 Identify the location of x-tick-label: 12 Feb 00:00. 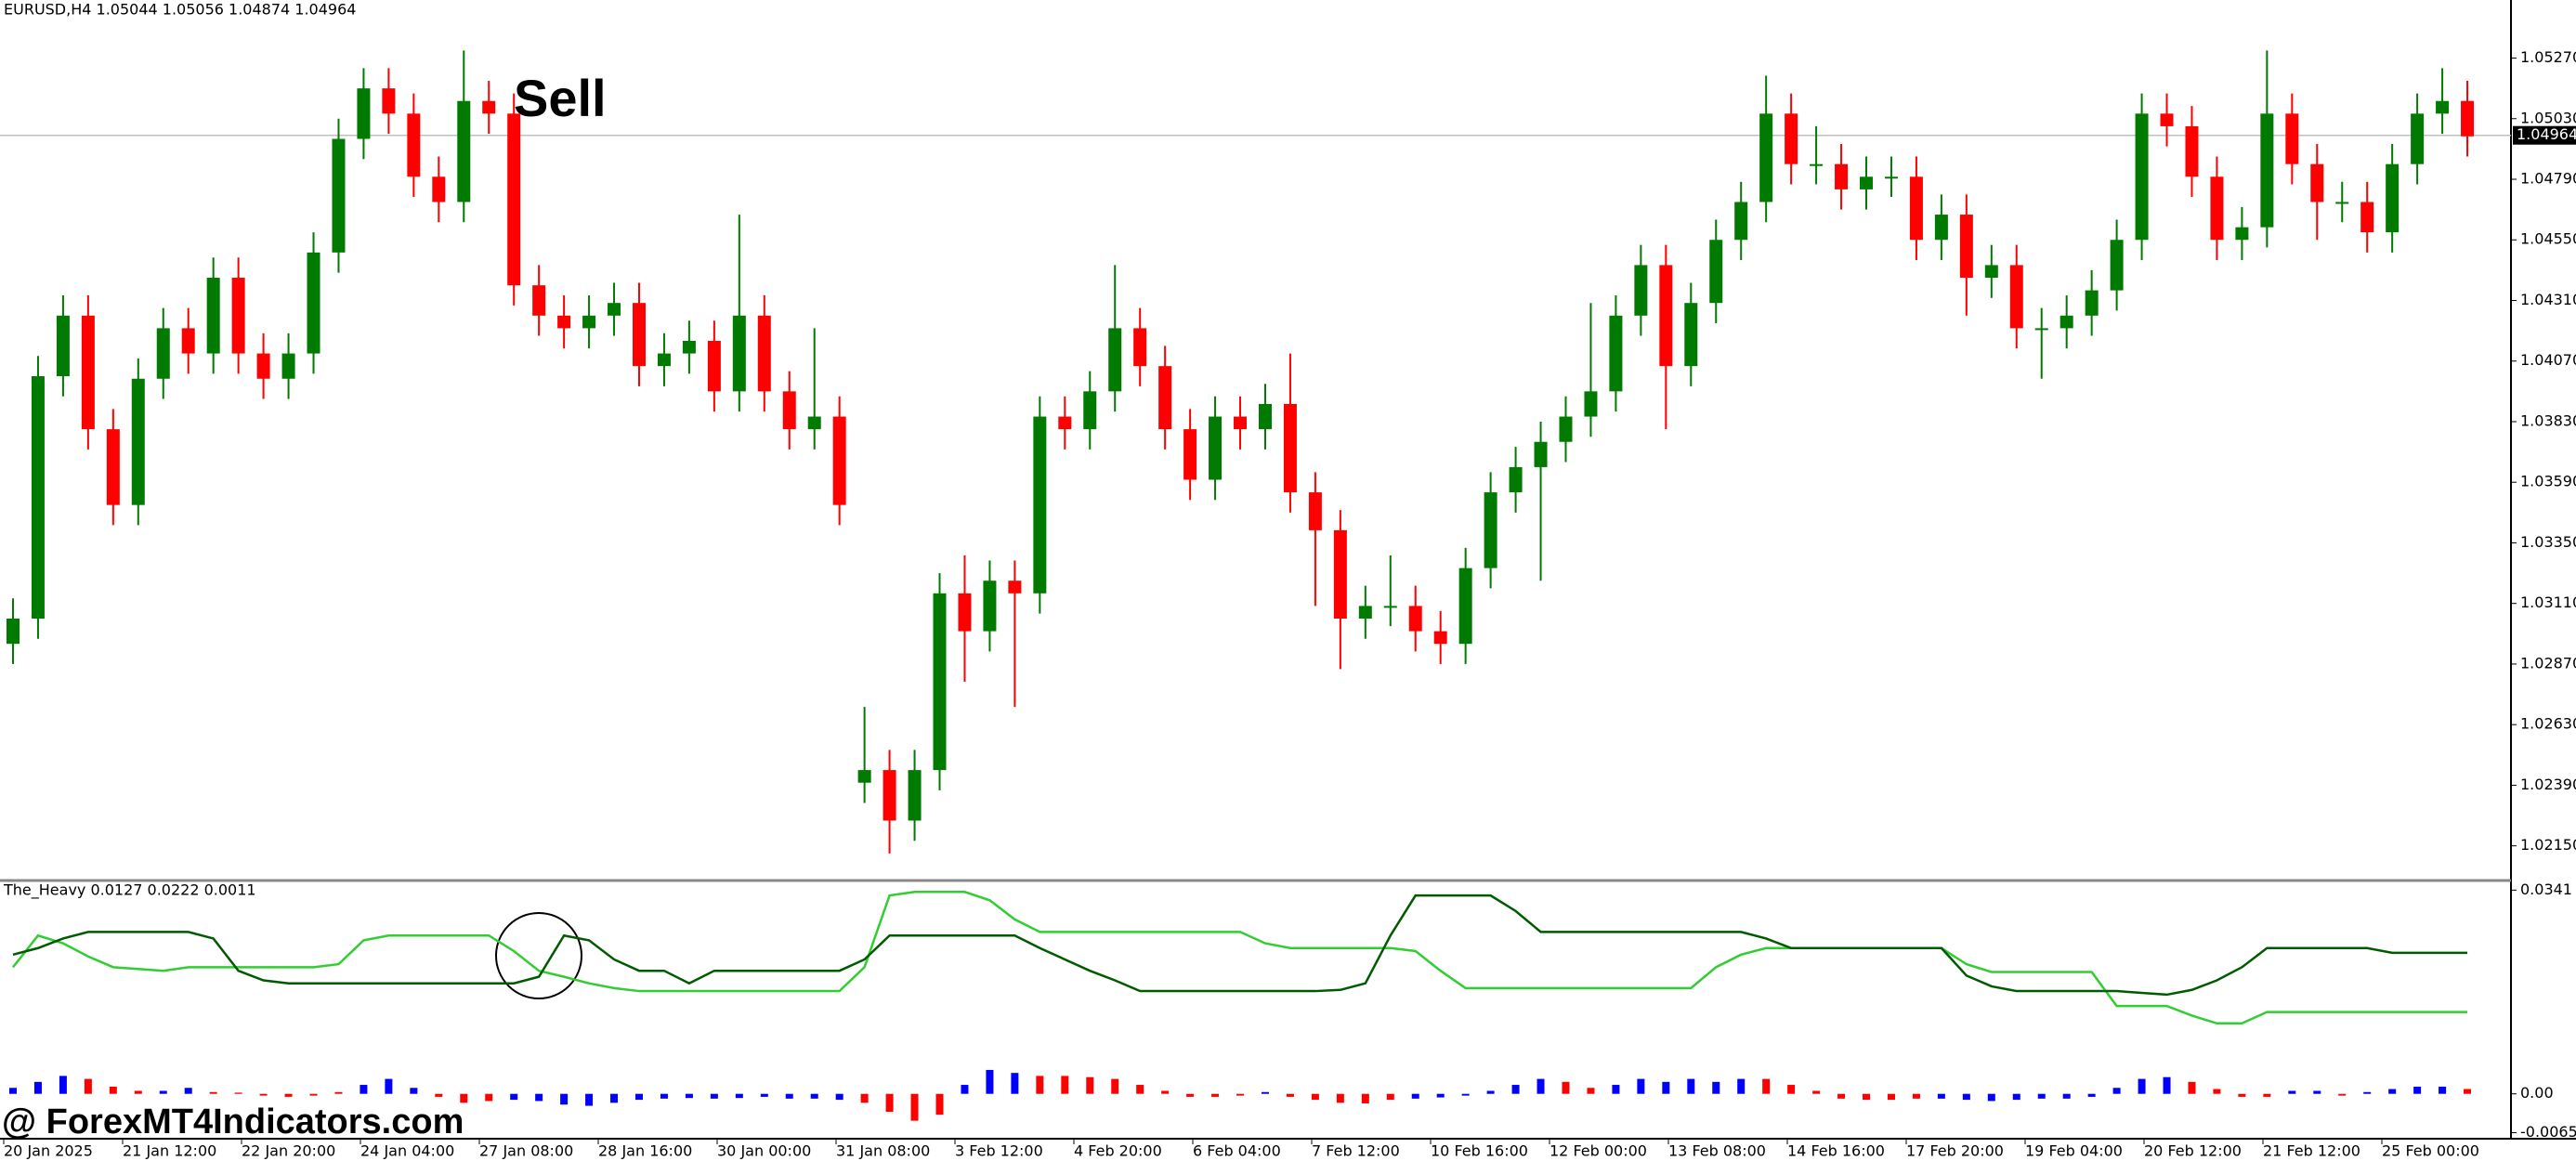
(1599, 1151).